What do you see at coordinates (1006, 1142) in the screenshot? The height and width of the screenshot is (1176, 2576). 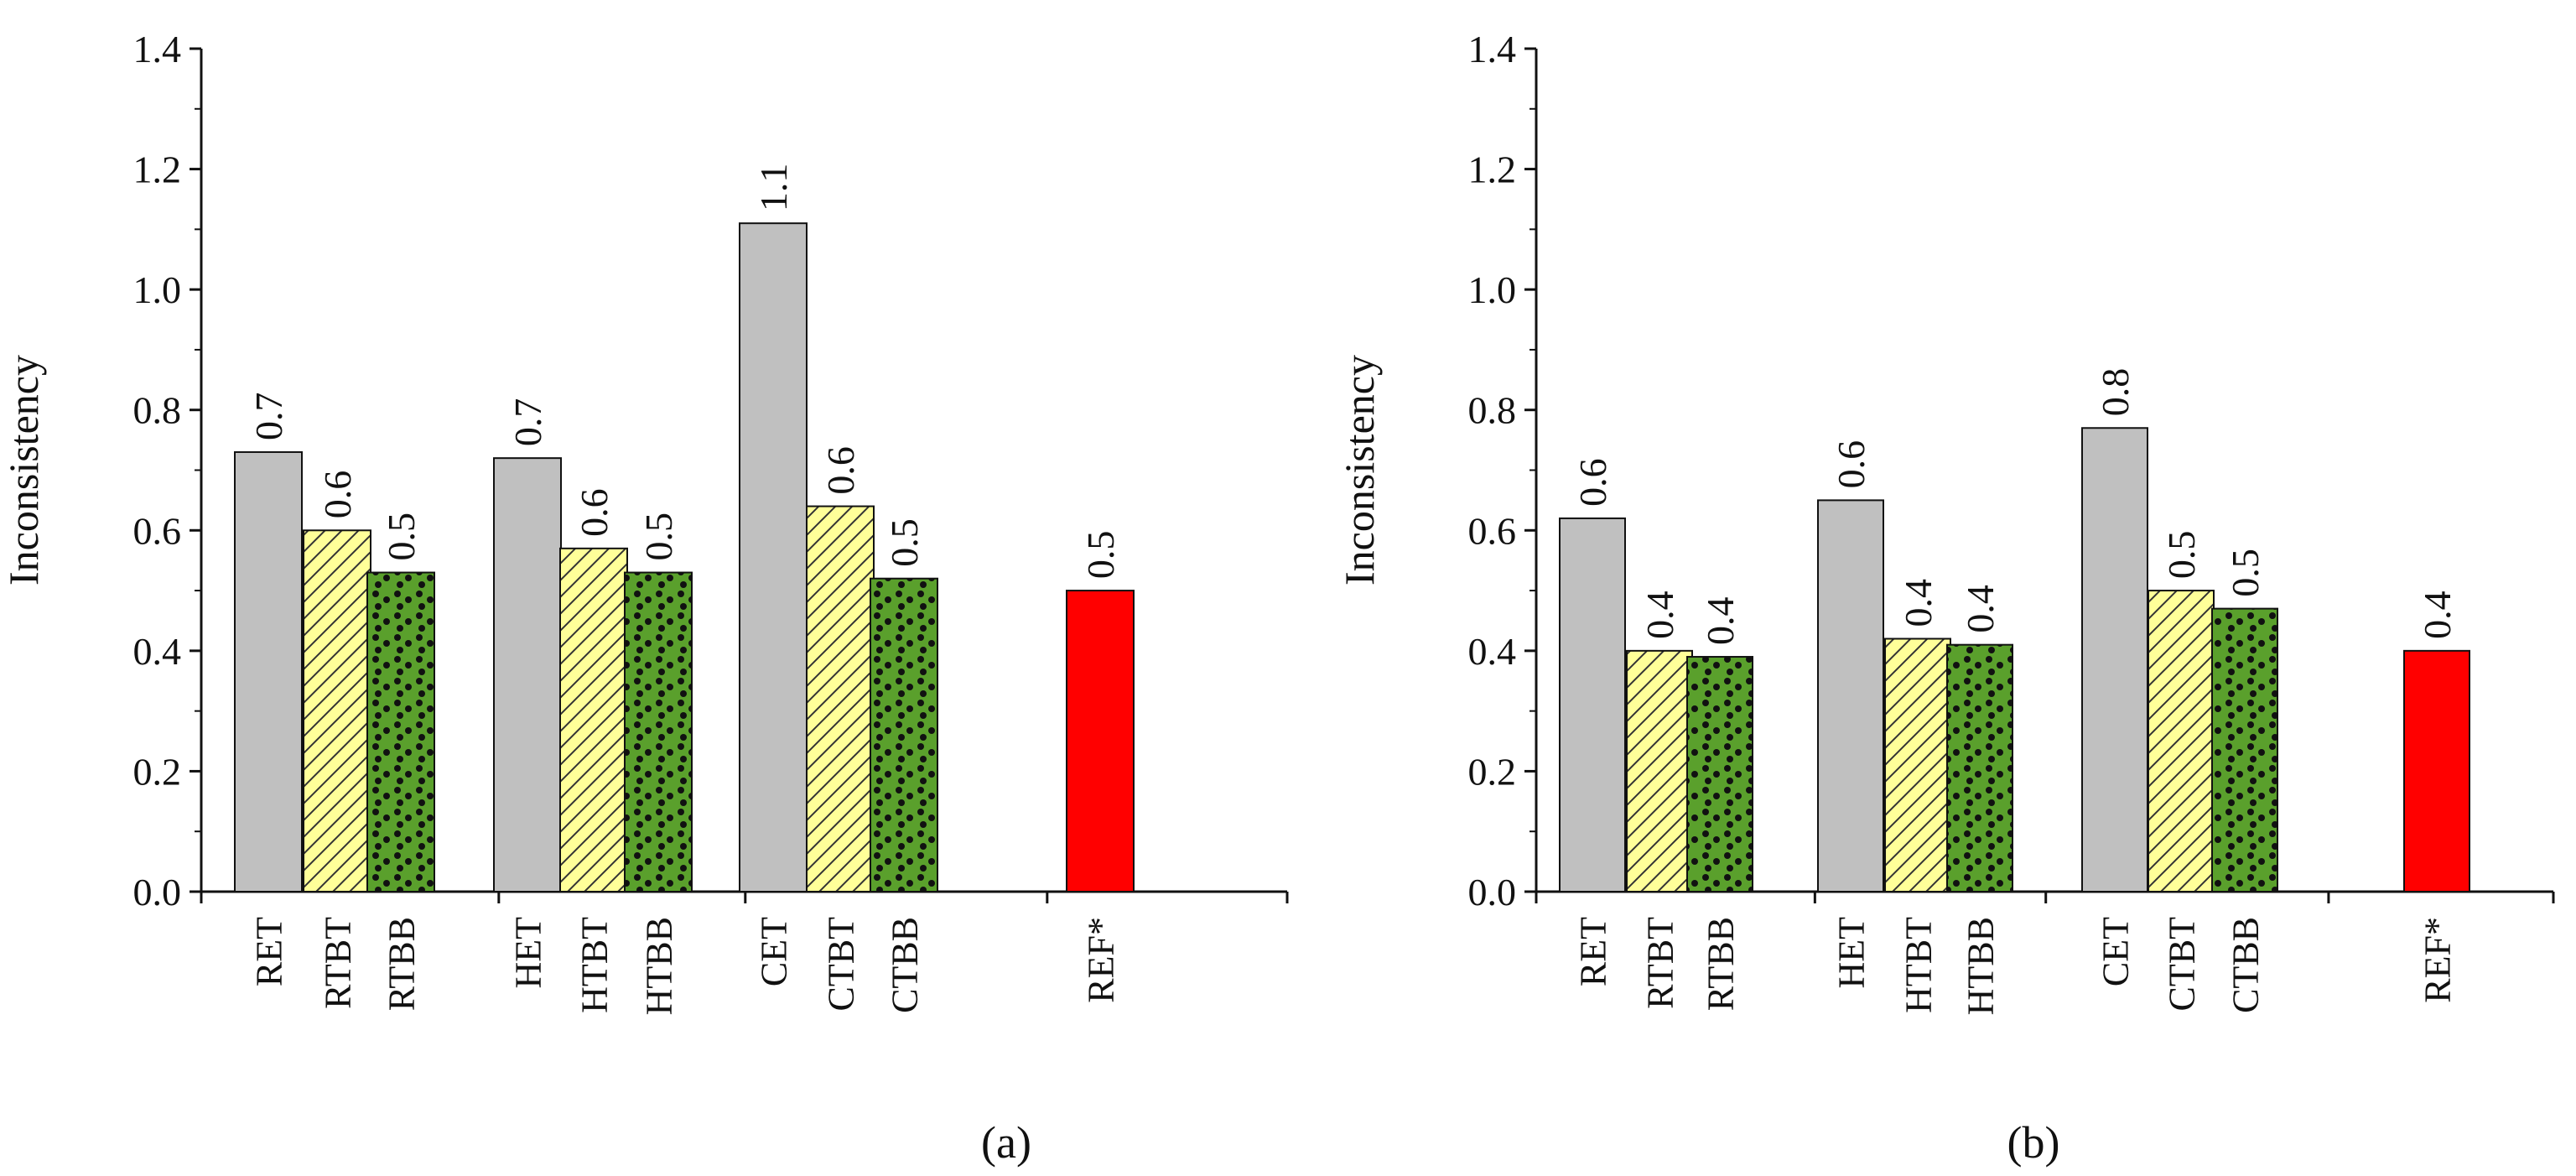 I see `panel-label: (a)` at bounding box center [1006, 1142].